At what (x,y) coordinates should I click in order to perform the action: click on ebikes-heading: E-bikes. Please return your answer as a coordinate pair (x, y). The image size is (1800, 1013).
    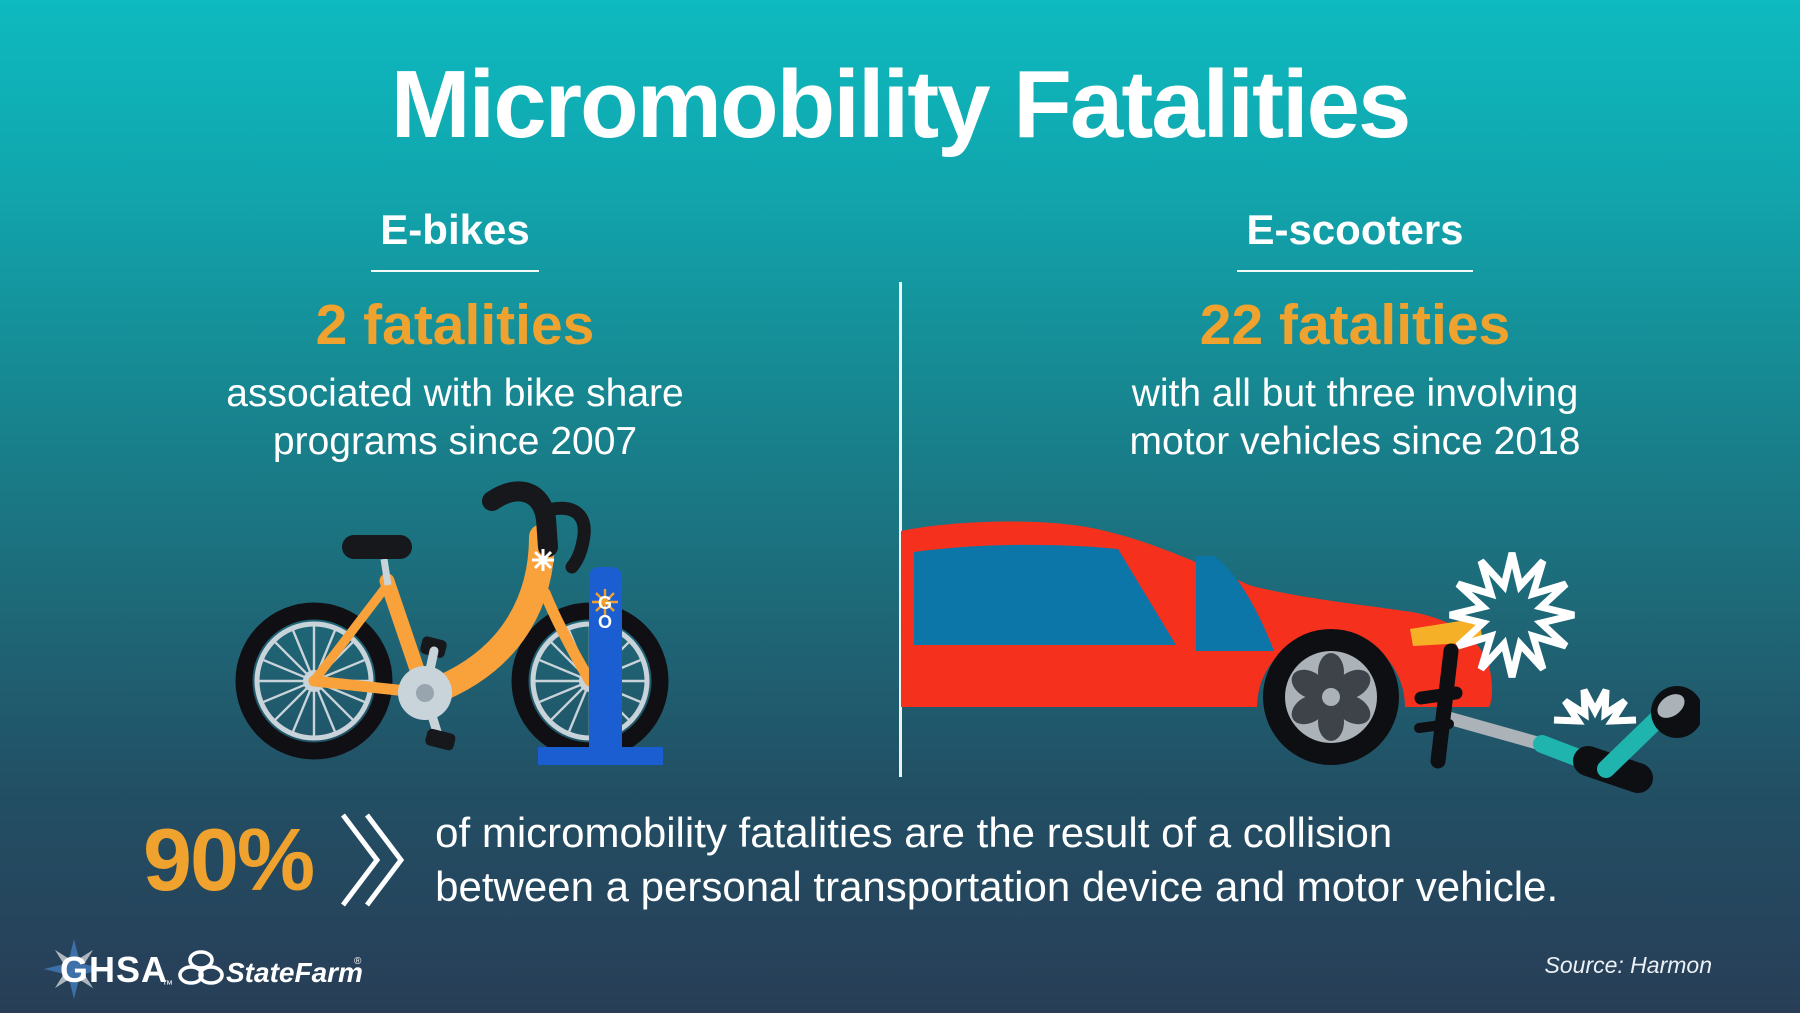
    Looking at the image, I should click on (455, 229).